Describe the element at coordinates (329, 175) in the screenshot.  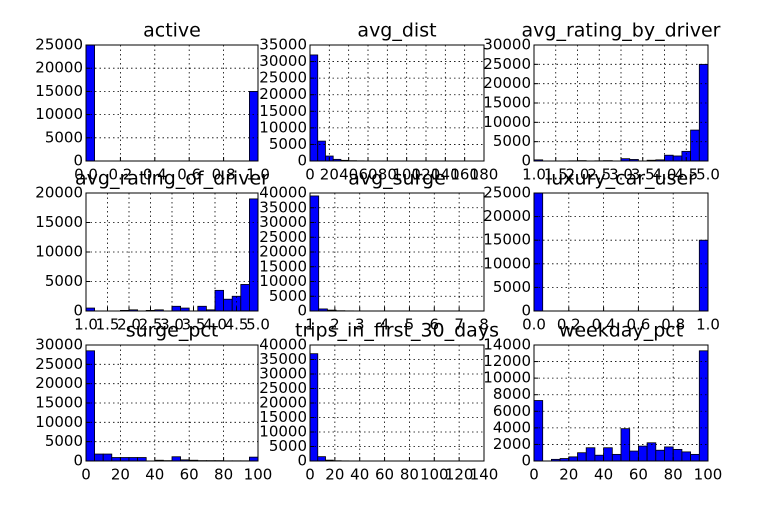
I see `x-tick-label: 20` at that location.